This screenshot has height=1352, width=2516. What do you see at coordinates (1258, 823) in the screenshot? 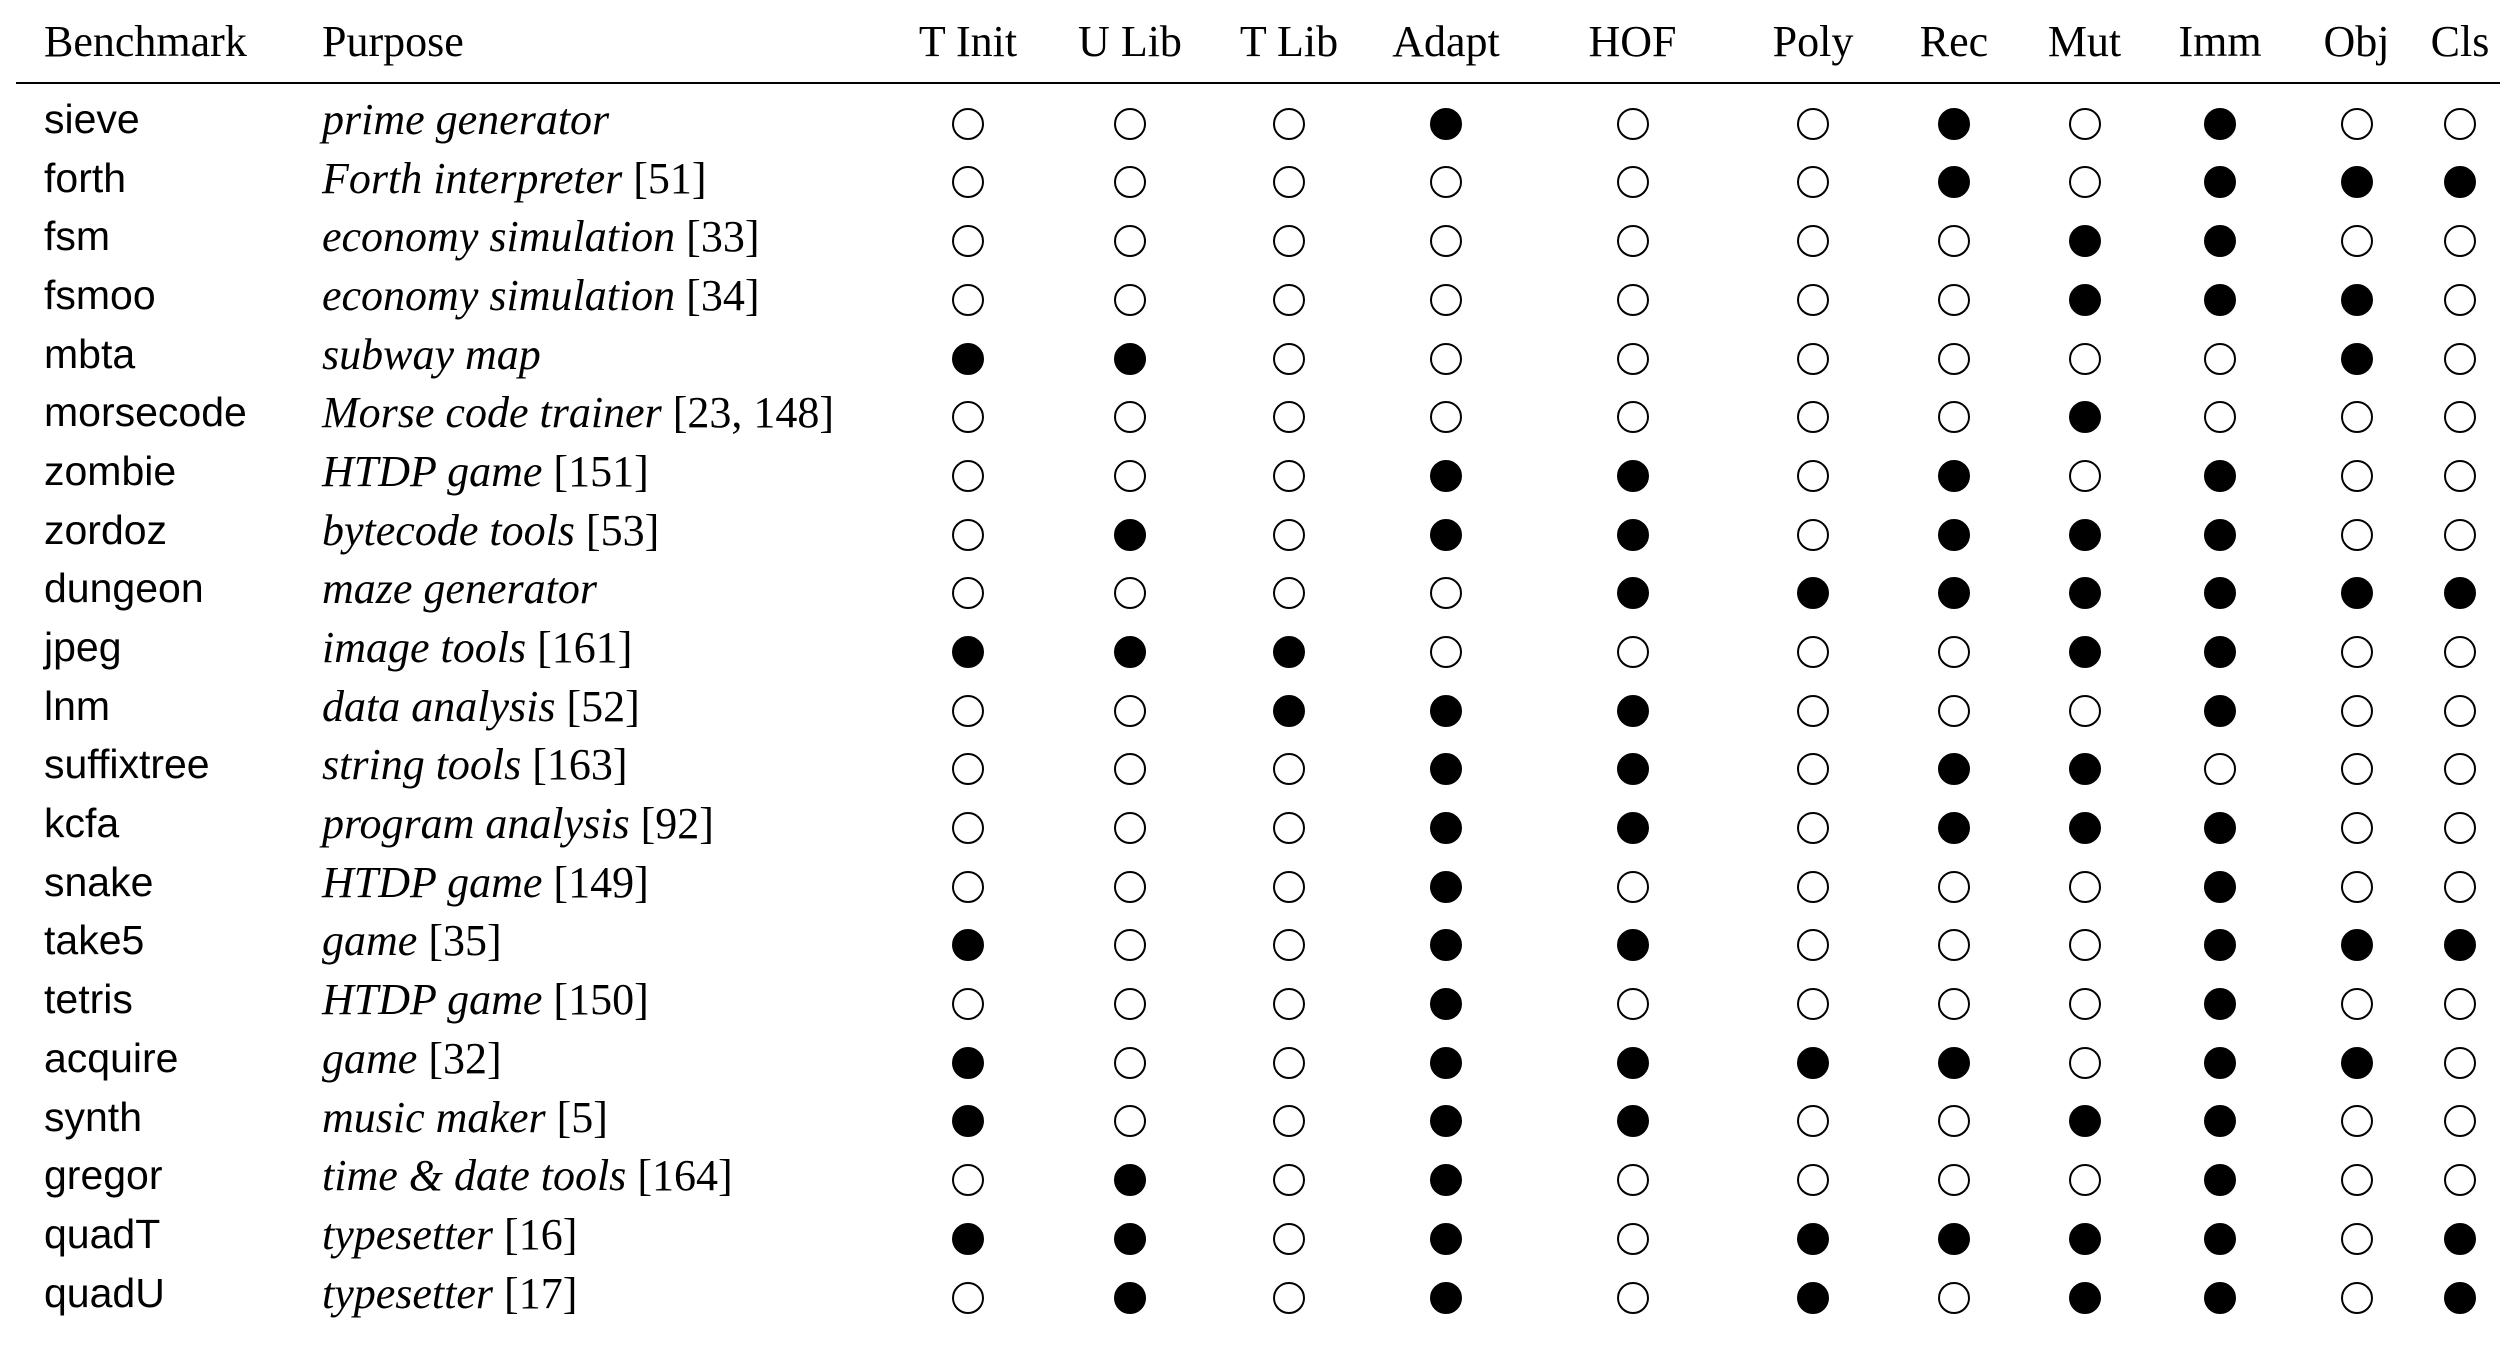
I see `table-row: kcfa program analysis [92]` at bounding box center [1258, 823].